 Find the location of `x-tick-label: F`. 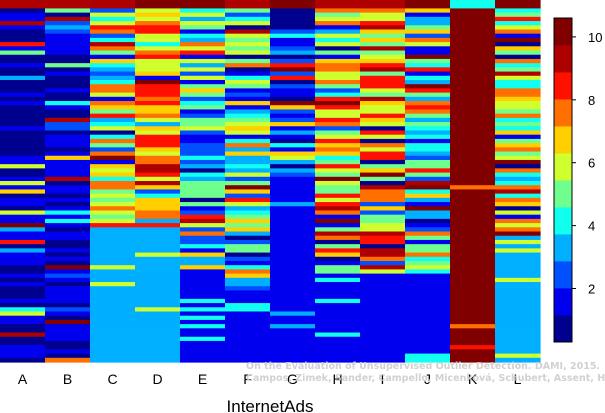

x-tick-label: F is located at coordinates (247, 379).